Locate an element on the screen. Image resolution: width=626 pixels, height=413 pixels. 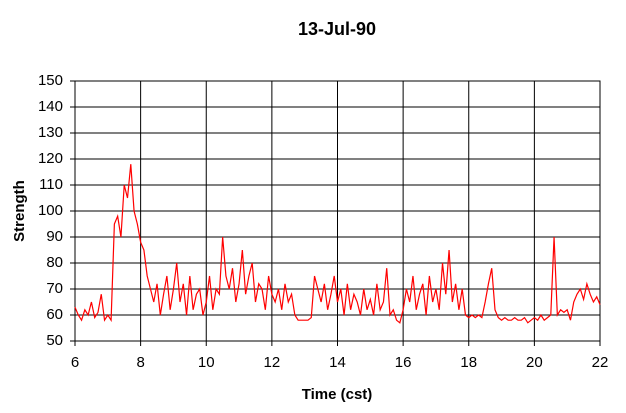
y-tick-label: 50 is located at coordinates (54, 340).